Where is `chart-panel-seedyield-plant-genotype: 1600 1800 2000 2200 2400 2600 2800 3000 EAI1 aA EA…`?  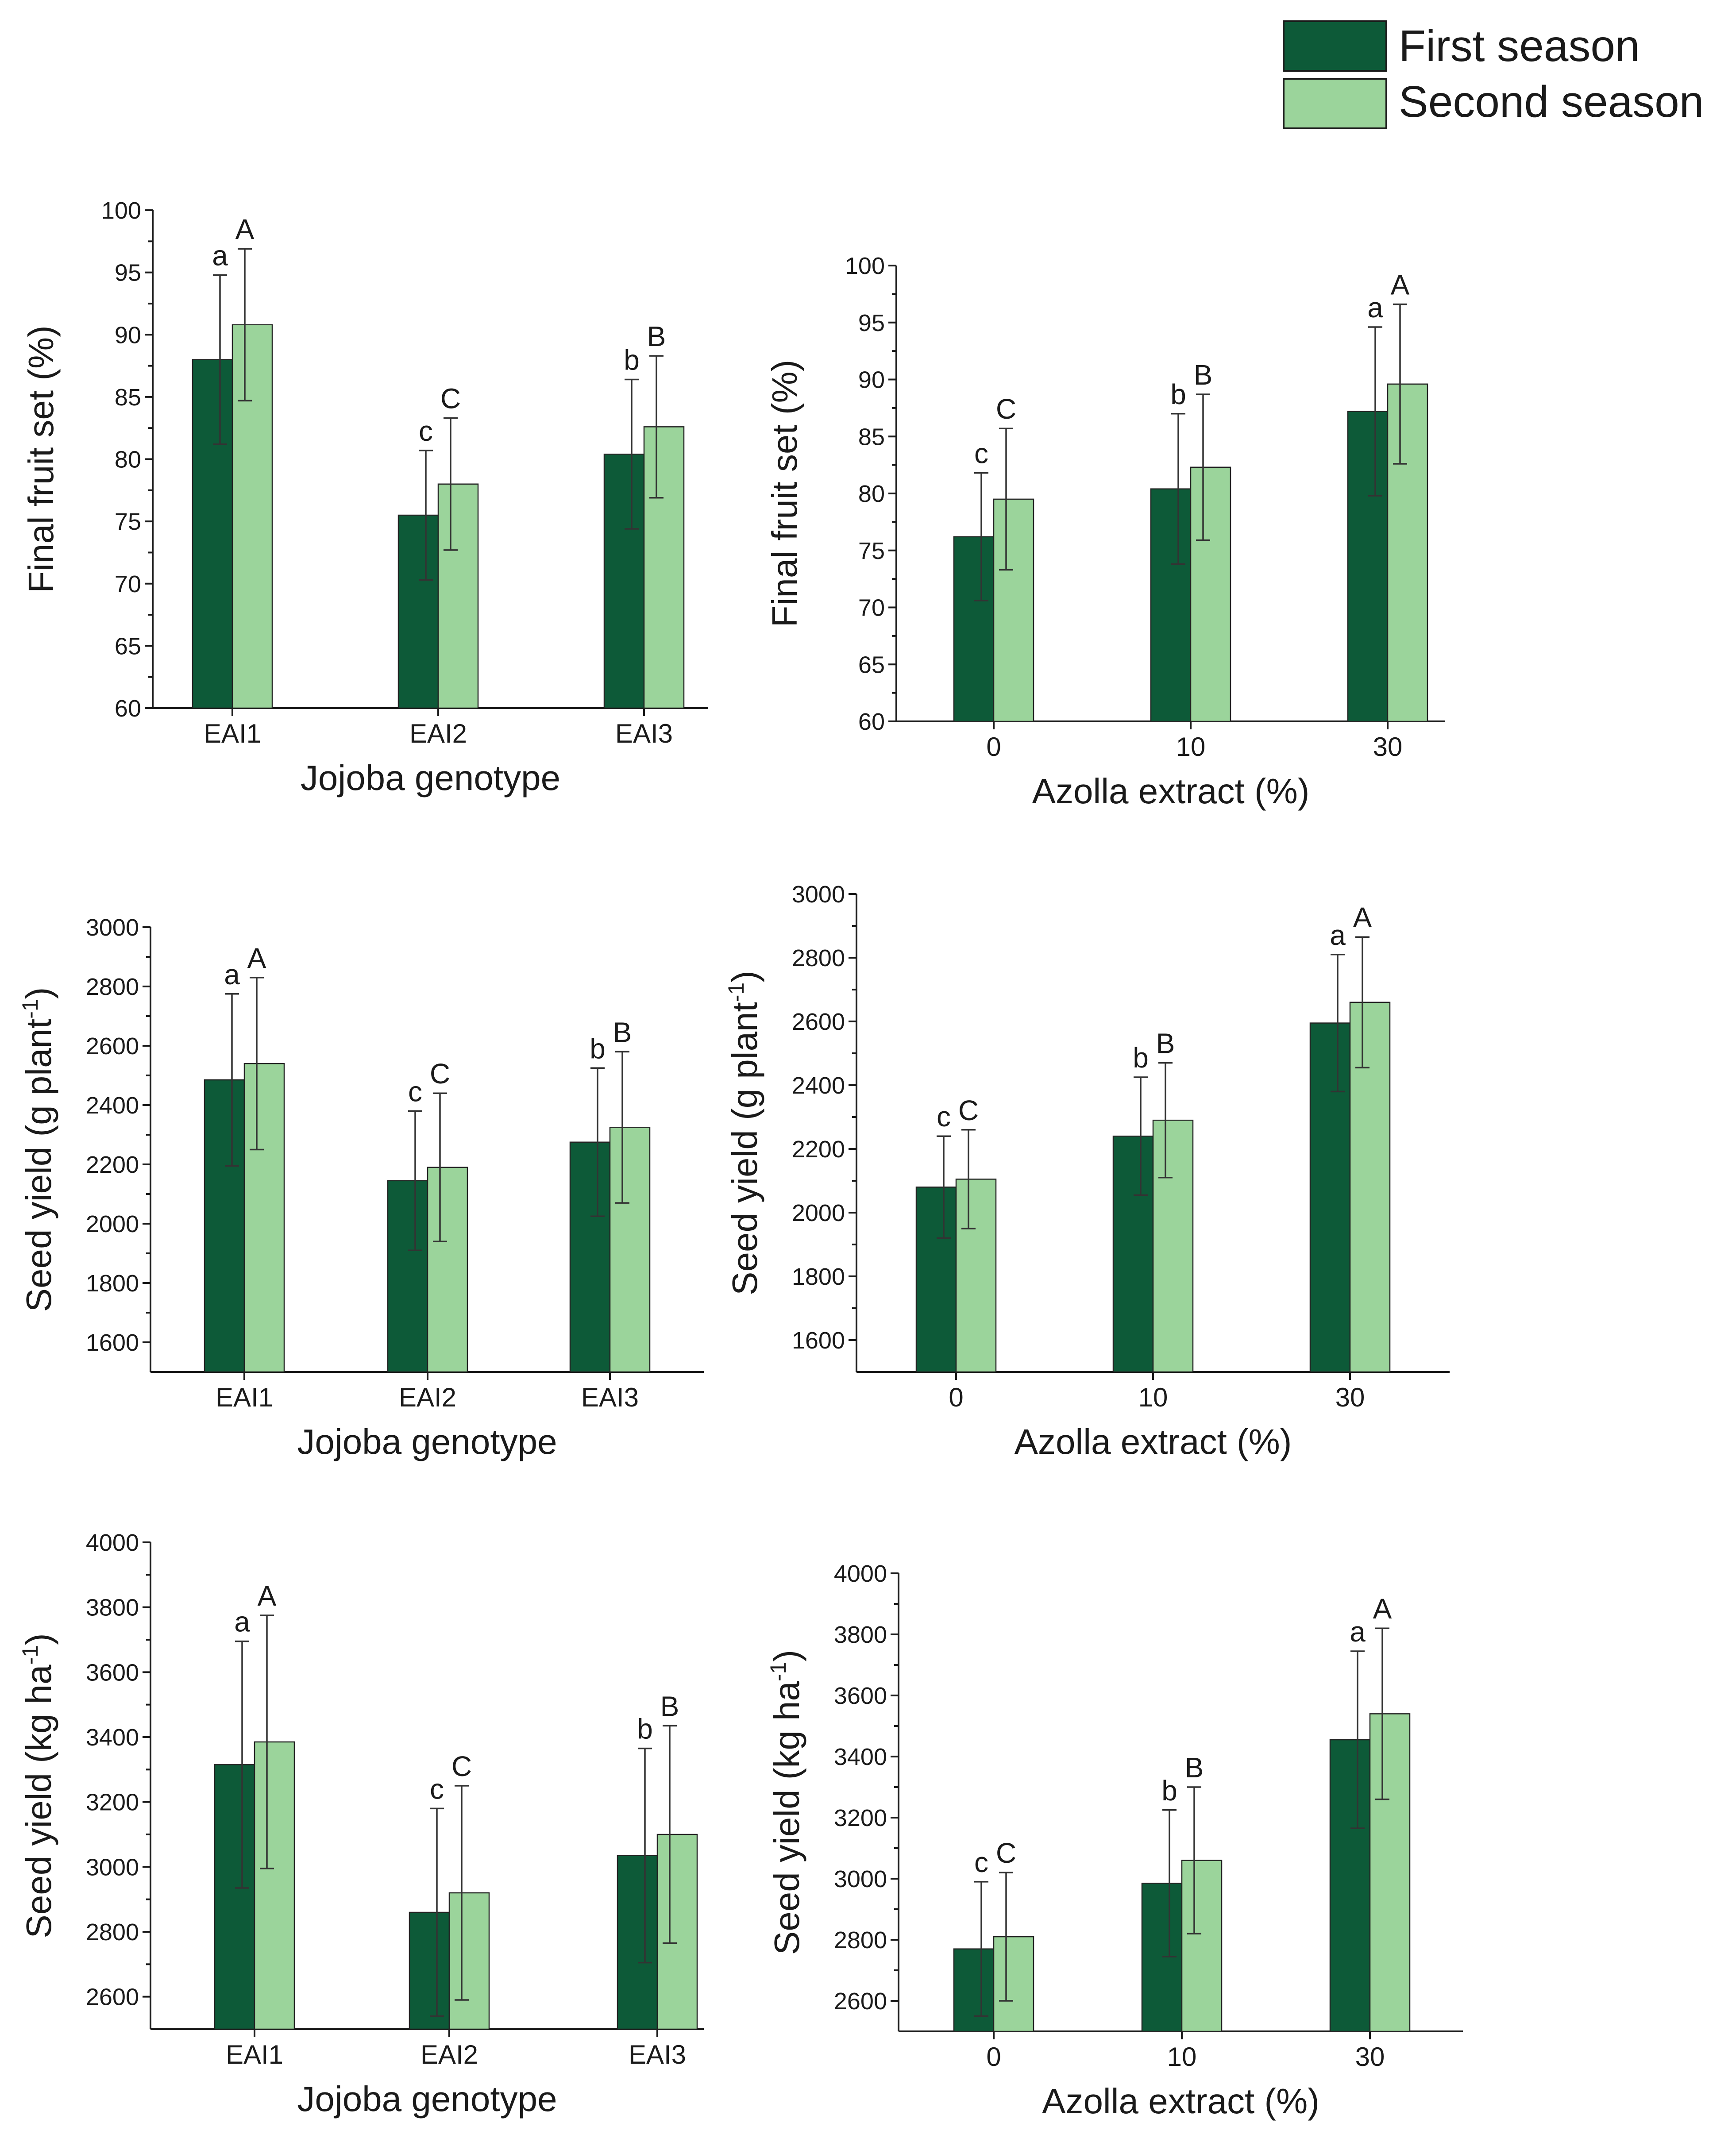 chart-panel-seedyield-plant-genotype: 1600 1800 2000 2200 2400 2600 2800 3000 EAI1 aA EA… is located at coordinates (361, 1187).